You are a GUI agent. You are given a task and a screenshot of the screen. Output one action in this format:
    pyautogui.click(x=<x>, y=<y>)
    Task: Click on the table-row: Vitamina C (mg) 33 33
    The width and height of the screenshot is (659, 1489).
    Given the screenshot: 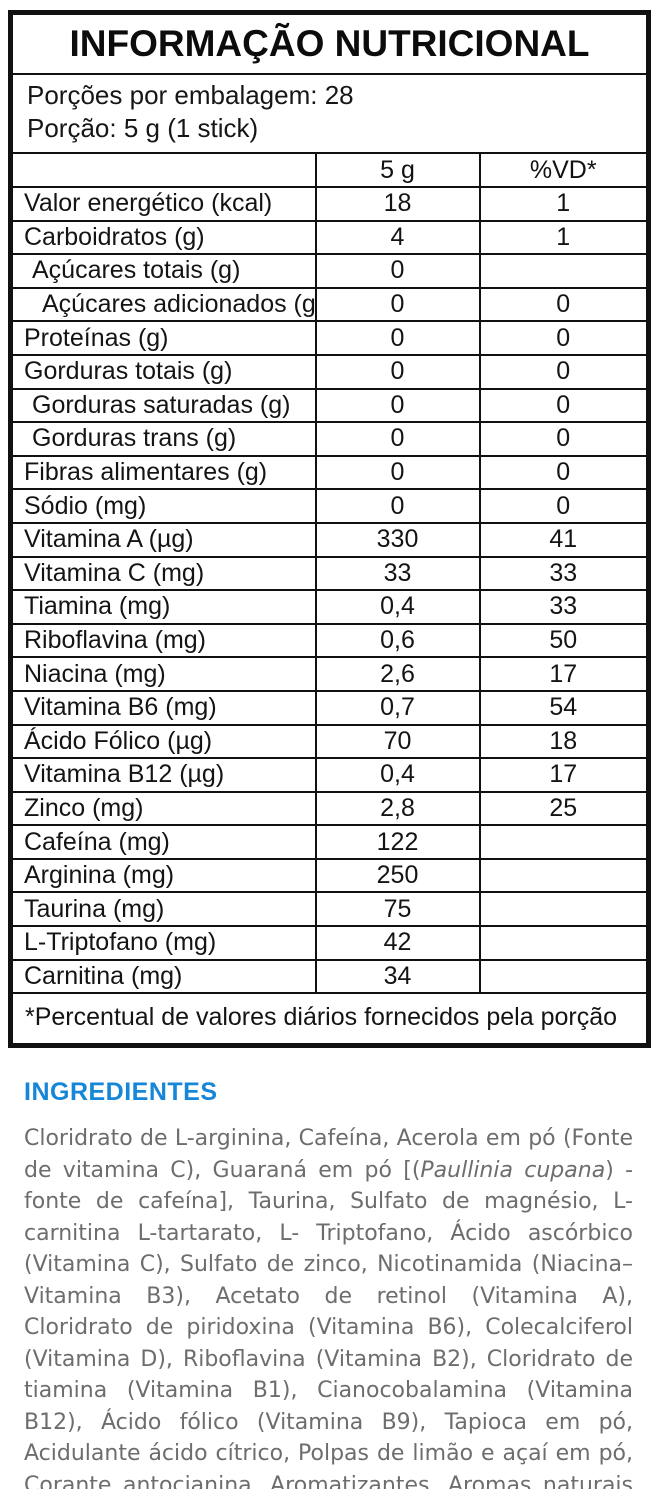 What is the action you would take?
    pyautogui.click(x=329, y=573)
    